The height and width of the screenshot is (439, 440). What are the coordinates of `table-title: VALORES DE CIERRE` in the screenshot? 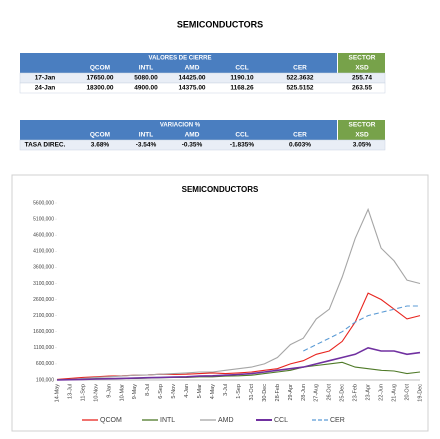 It's located at (180, 59).